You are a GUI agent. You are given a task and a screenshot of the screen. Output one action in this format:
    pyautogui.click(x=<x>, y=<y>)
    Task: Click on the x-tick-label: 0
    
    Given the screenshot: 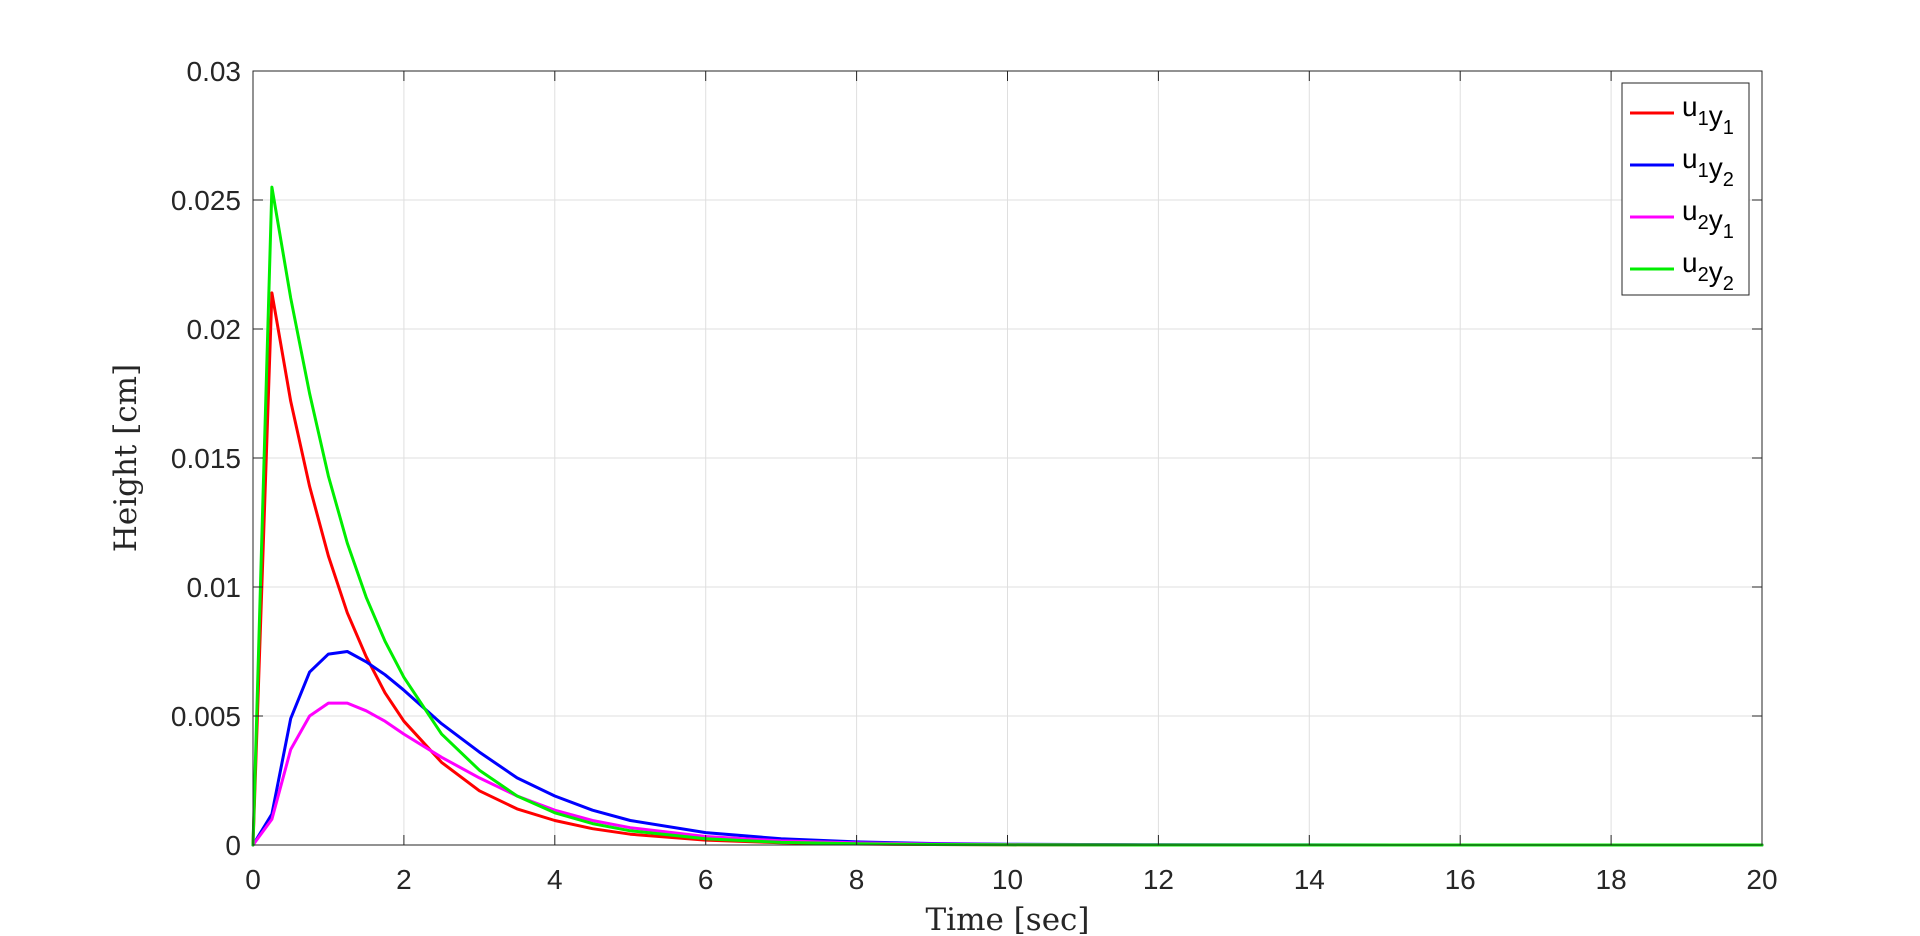 What is the action you would take?
    pyautogui.click(x=253, y=879)
    